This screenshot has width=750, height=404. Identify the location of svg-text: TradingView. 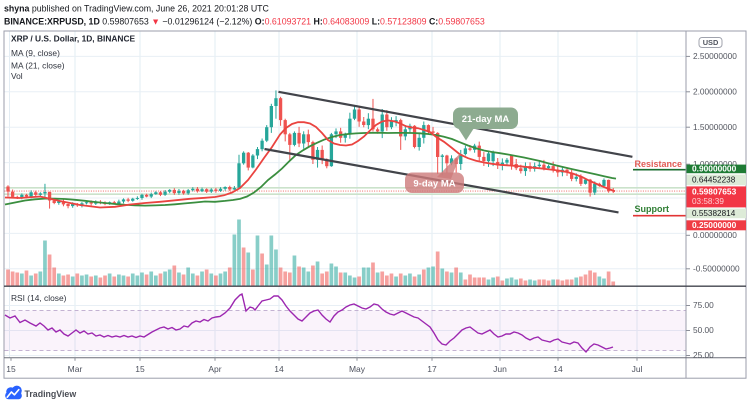
(51, 394).